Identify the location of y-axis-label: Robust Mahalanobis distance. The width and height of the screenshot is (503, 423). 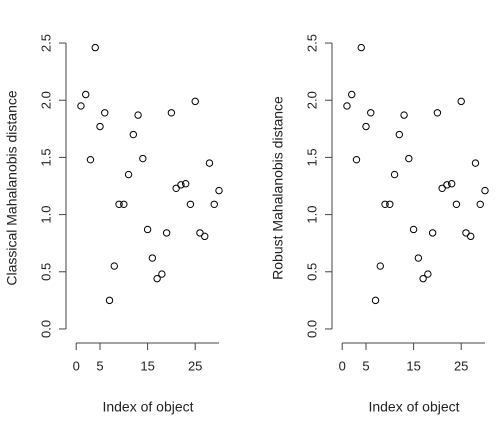
(278, 188).